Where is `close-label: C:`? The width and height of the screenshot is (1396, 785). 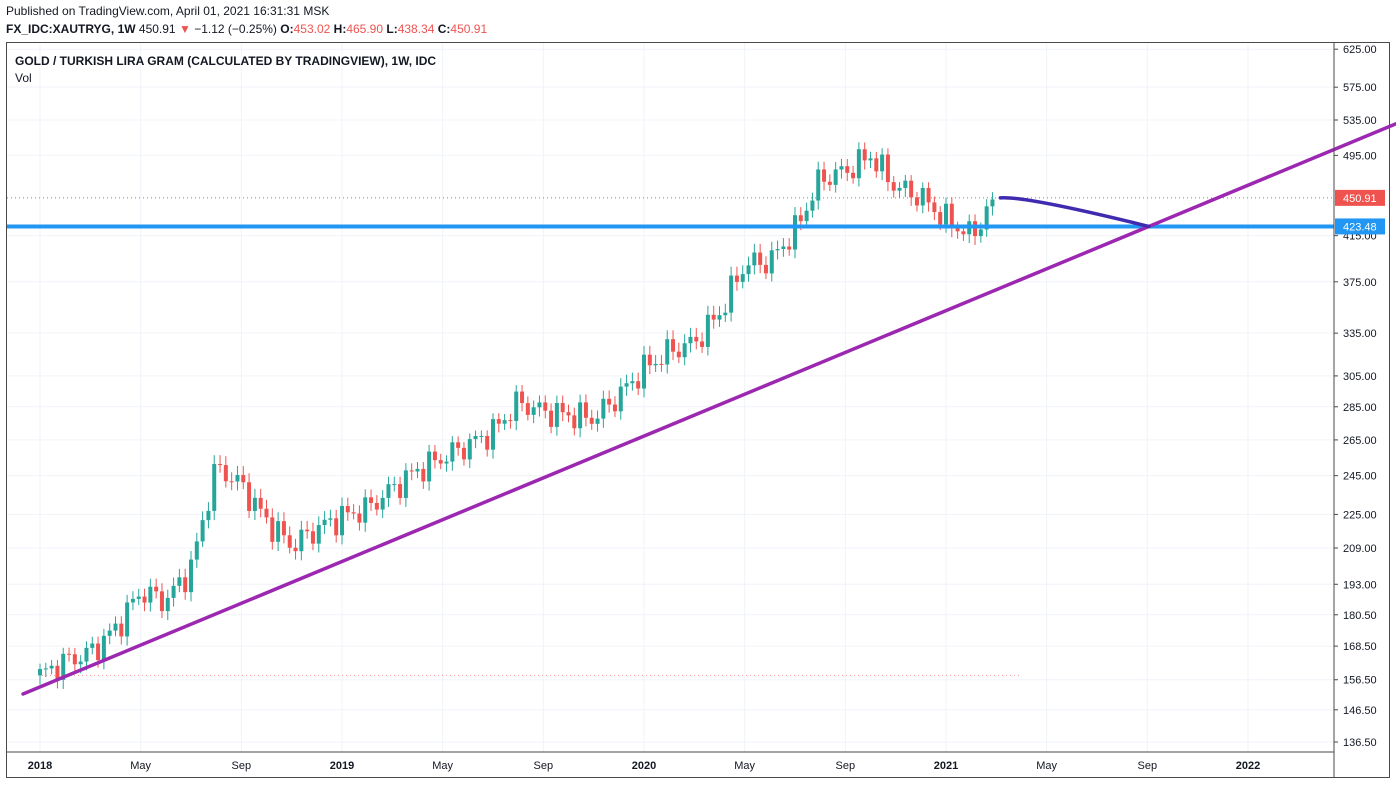 close-label: C: is located at coordinates (444, 29).